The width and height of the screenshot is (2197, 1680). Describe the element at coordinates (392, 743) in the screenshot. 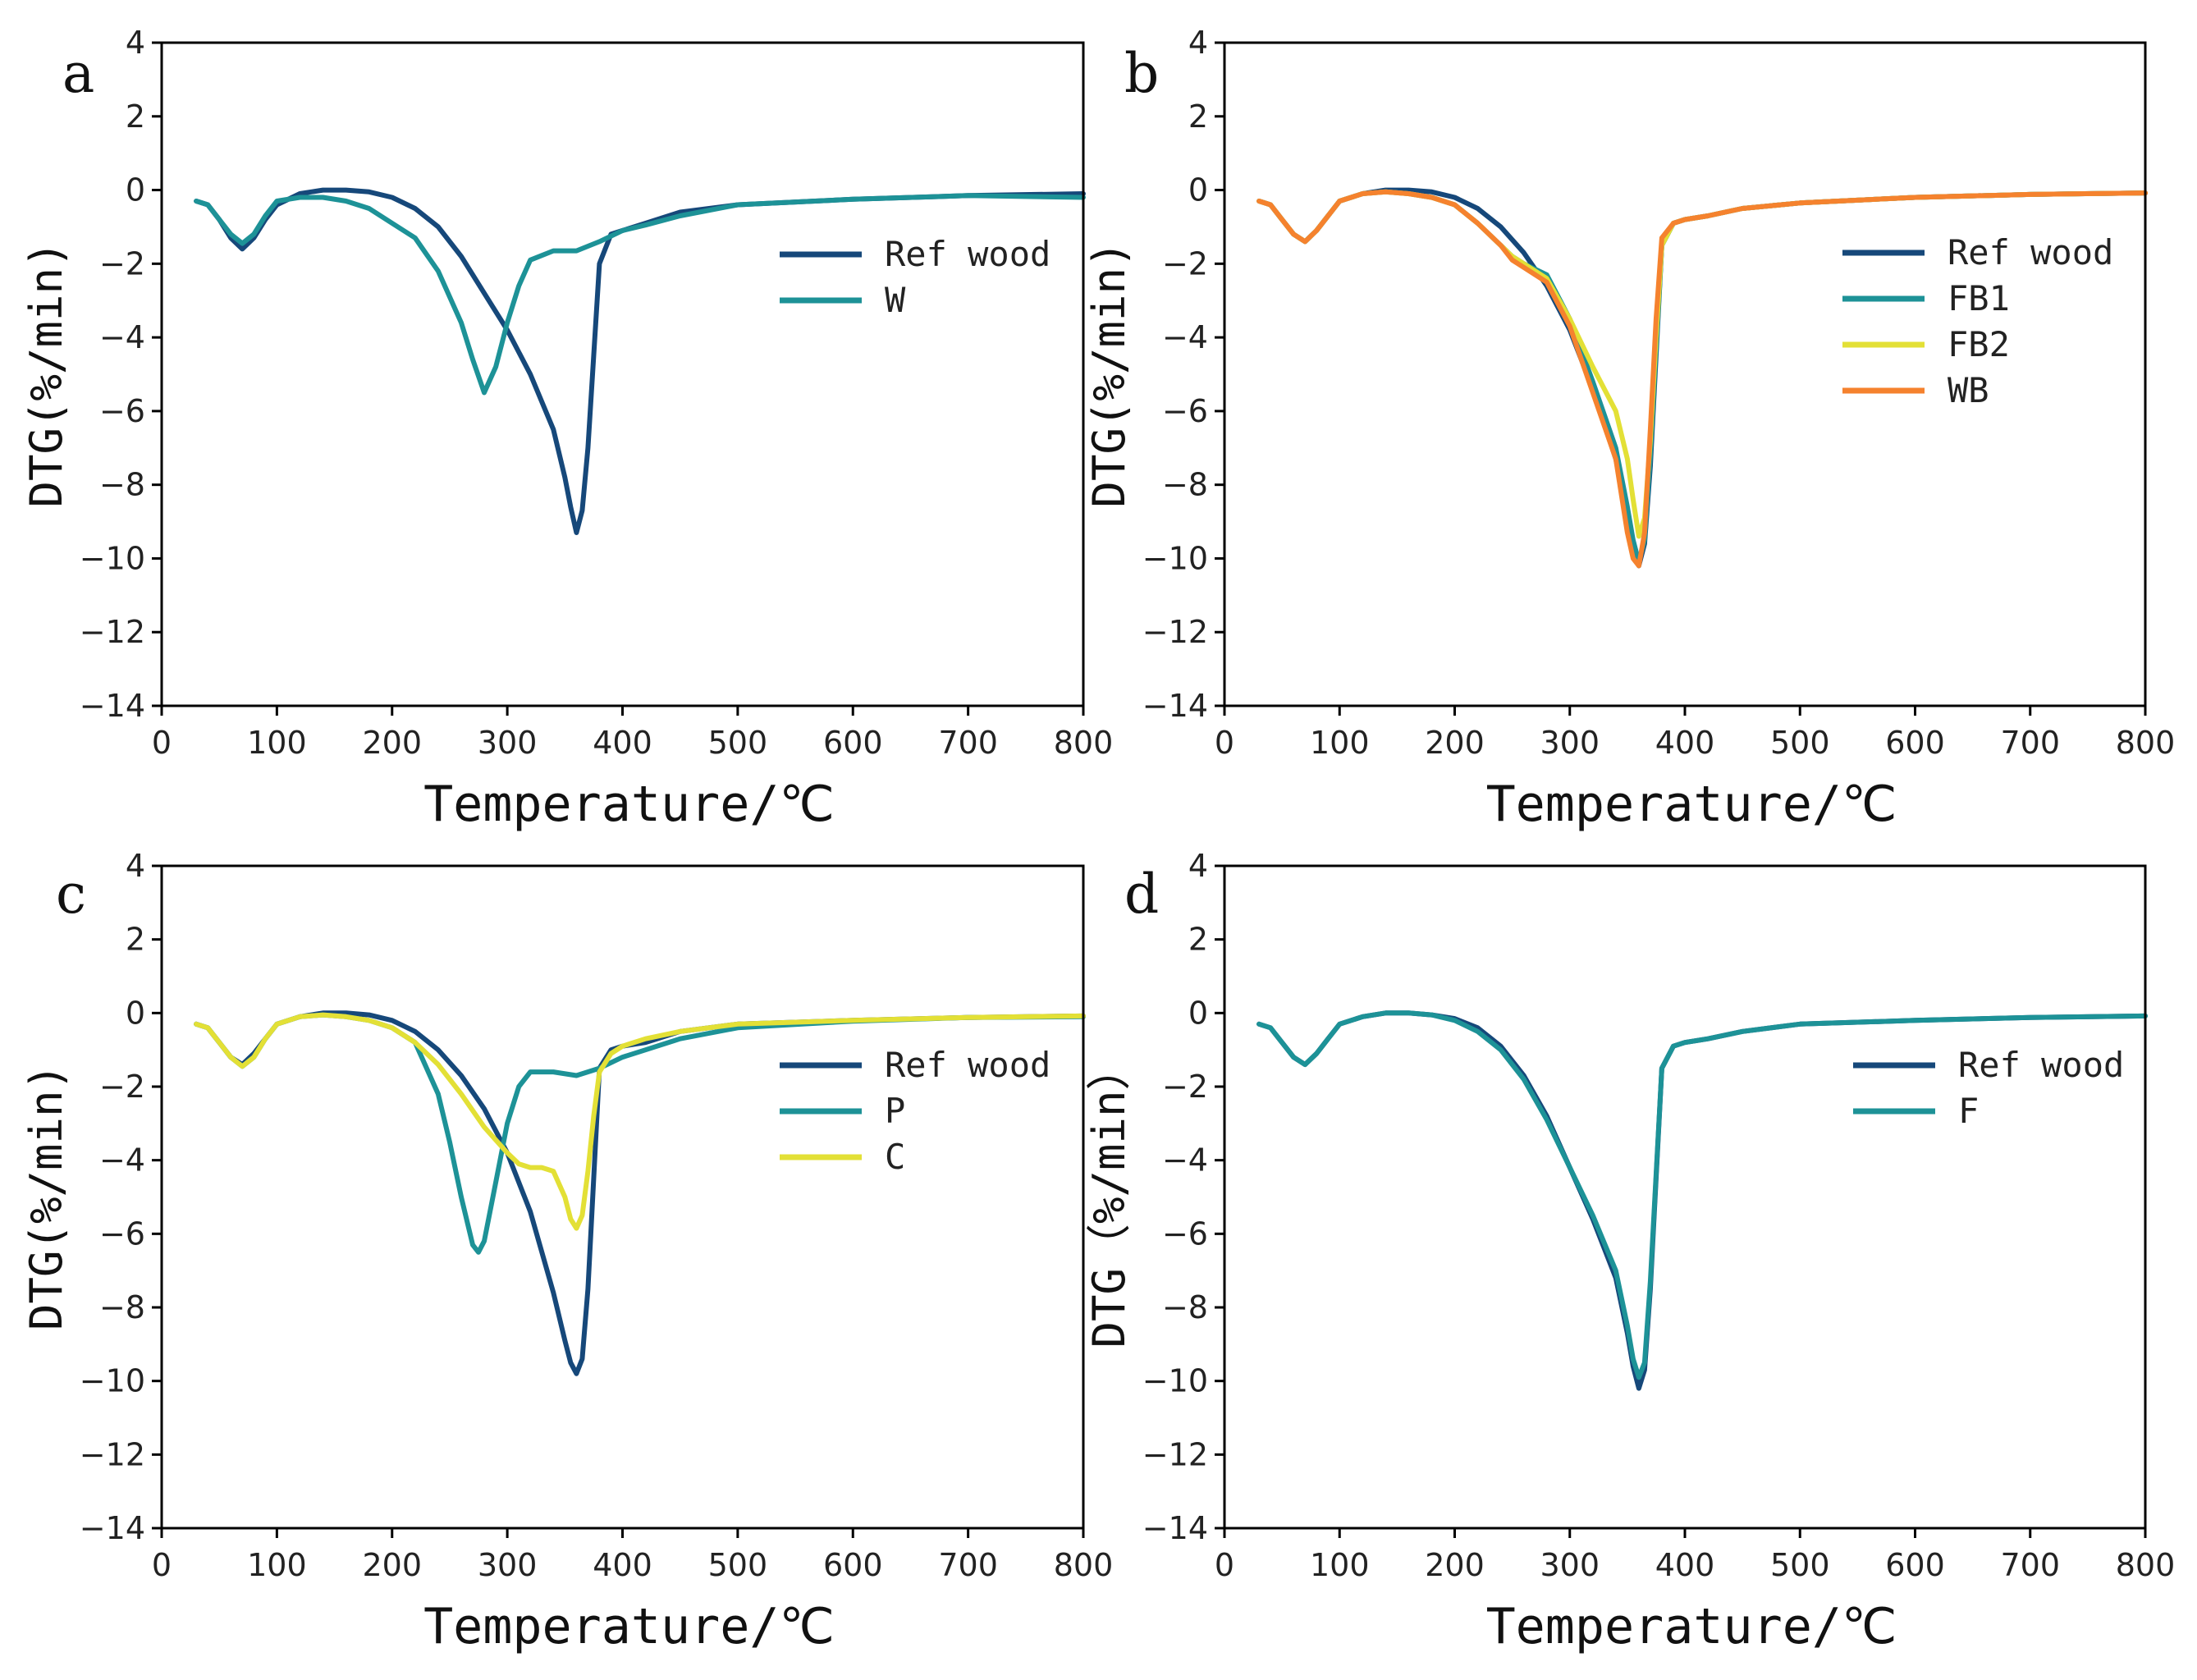

I see `panel-a-x-tick-label: 200` at that location.